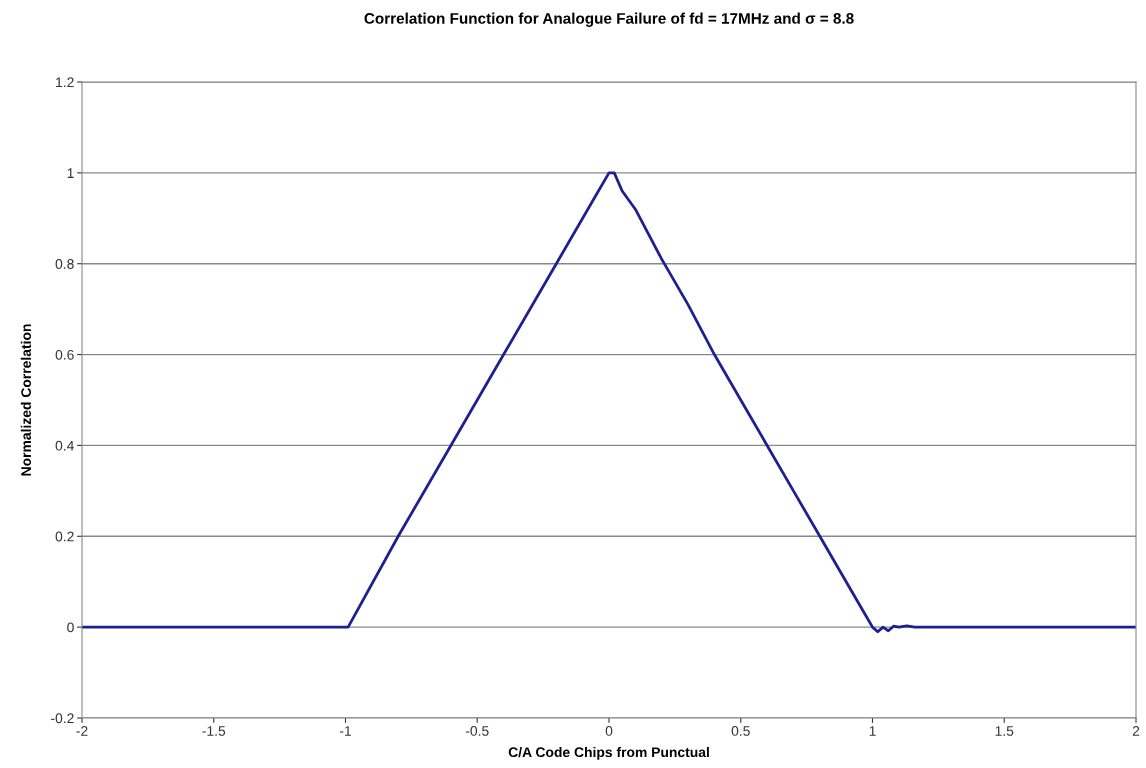 This screenshot has height=768, width=1146. What do you see at coordinates (70, 173) in the screenshot?
I see `y-tick-label: 1` at bounding box center [70, 173].